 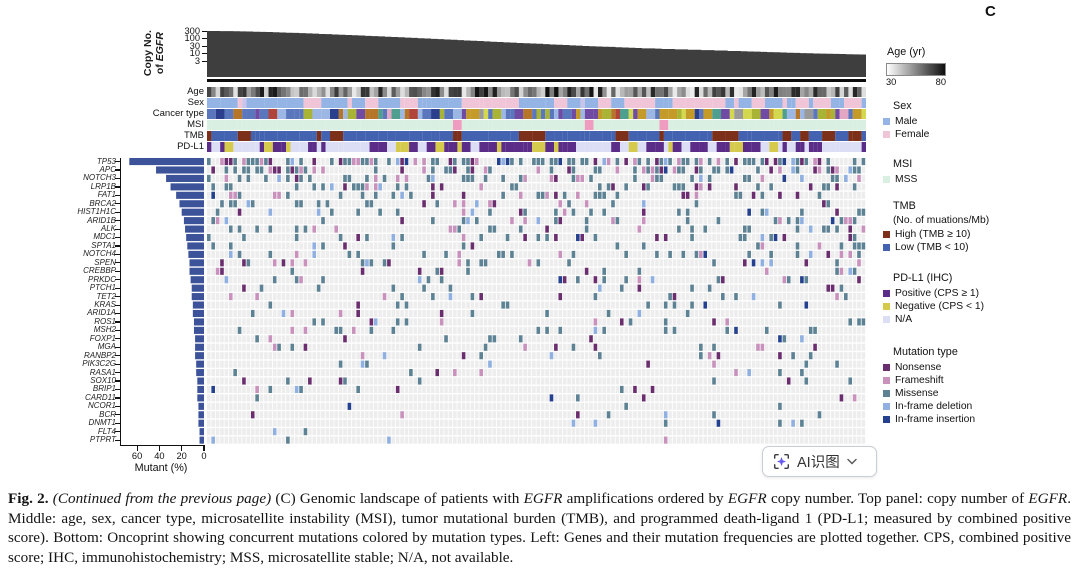 What do you see at coordinates (96, 212) in the screenshot?
I see `gene-label: HIST1H1C` at bounding box center [96, 212].